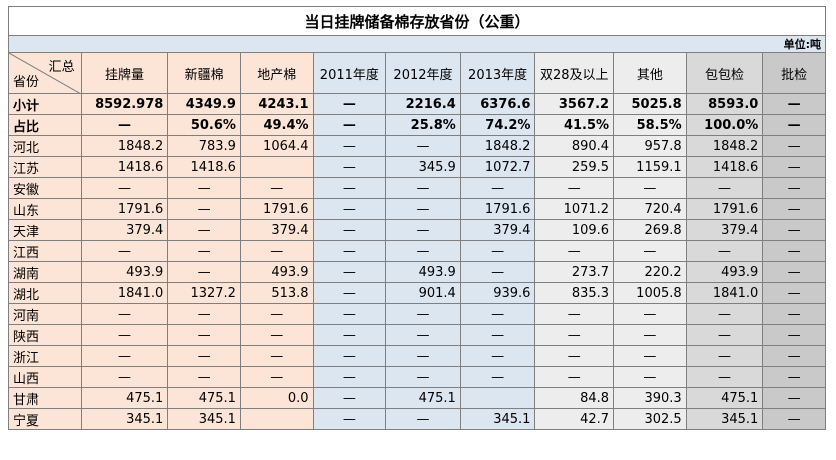 The width and height of the screenshot is (836, 460). I want to click on table-cell: 8592.978, so click(124, 104).